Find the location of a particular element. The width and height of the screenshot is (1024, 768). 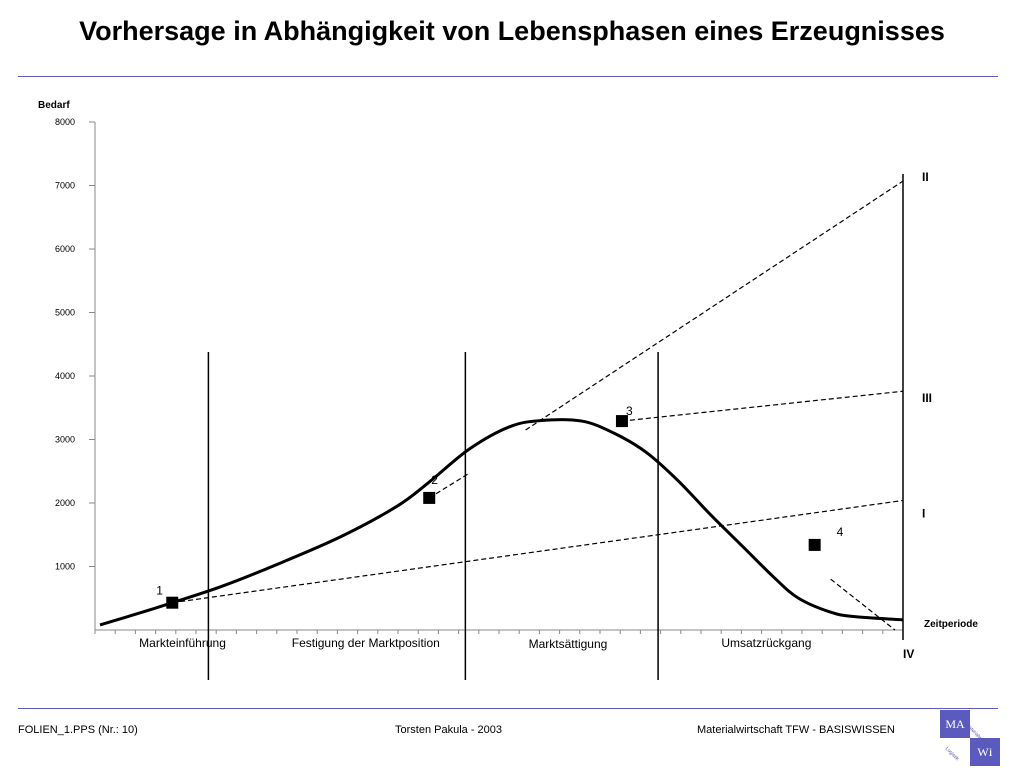

mawi-logo: MA WI Materialwirtschaft Logistik is located at coordinates (973, 738).